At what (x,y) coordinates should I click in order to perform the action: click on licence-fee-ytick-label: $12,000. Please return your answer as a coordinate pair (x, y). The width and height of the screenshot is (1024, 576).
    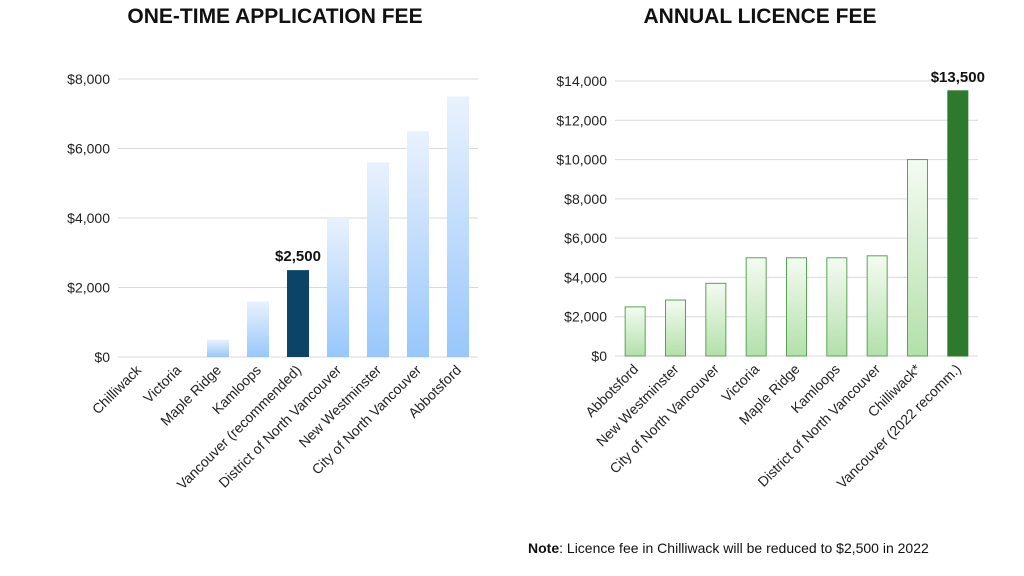
    Looking at the image, I should click on (581, 120).